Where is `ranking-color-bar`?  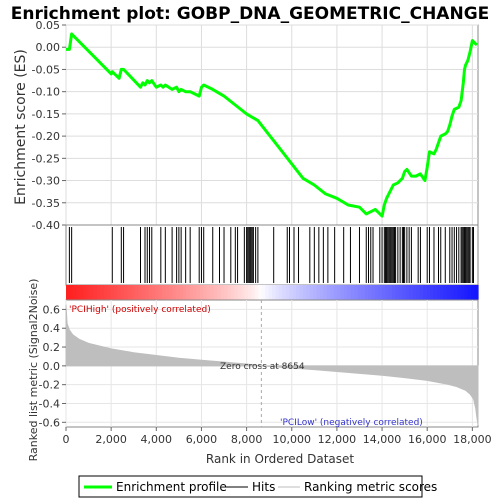 ranking-color-bar is located at coordinates (272, 292).